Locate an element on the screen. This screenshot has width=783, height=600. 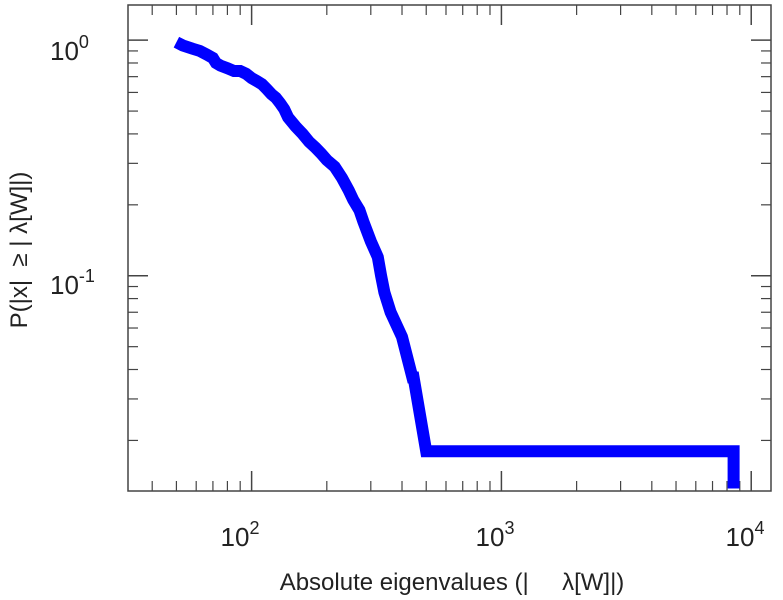
x-tick-label-10000: 10⁴ is located at coordinates (745, 535).